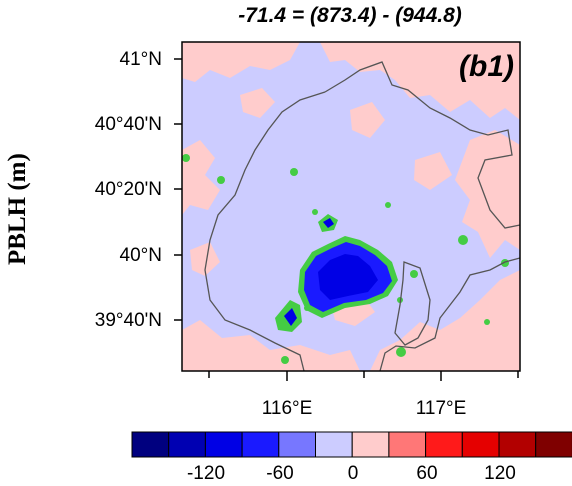 This screenshot has height=486, width=572. What do you see at coordinates (257, 103) in the screenshot?
I see `pink-patch-n-small` at bounding box center [257, 103].